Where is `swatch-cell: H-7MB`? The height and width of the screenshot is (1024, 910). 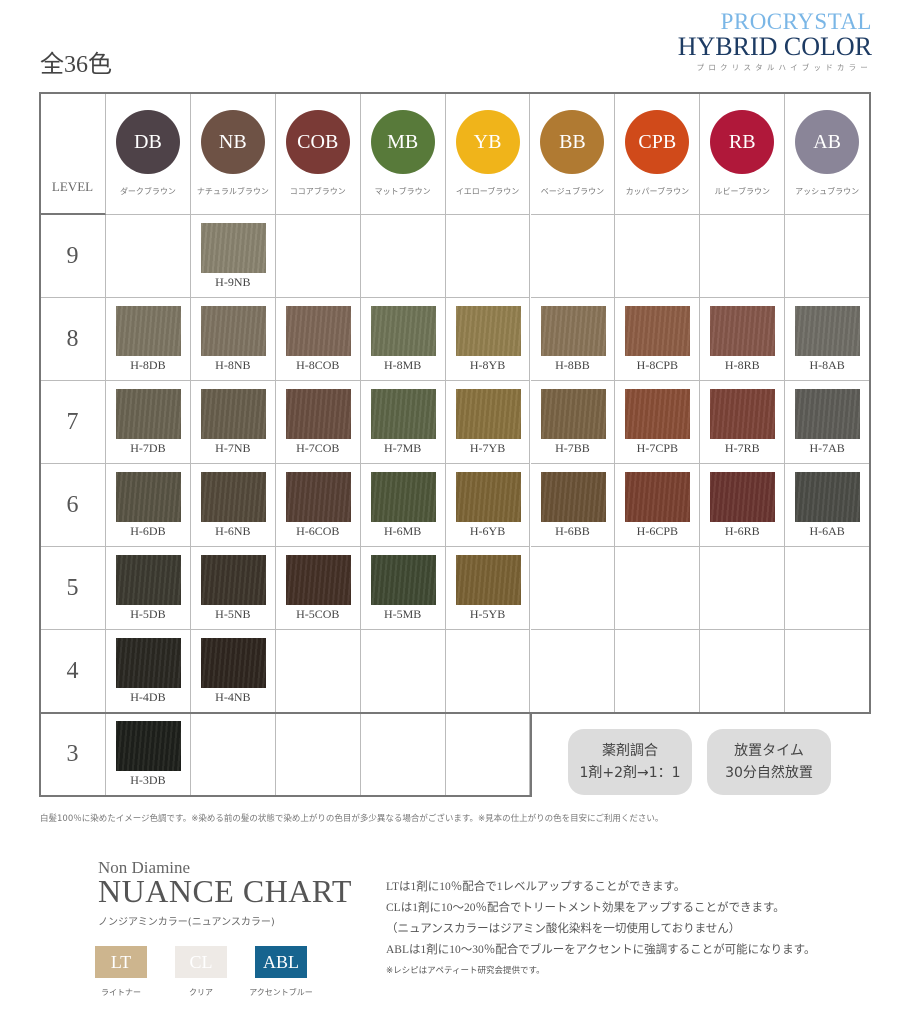
swatch-cell: H-7MB is located at coordinates (403, 422).